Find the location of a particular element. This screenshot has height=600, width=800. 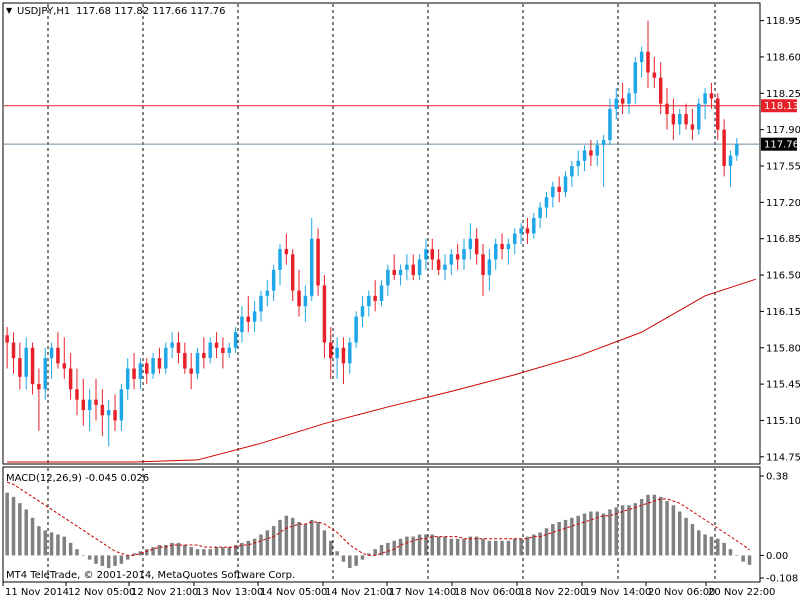

time-label: 20 Nov 06:00 is located at coordinates (681, 592).